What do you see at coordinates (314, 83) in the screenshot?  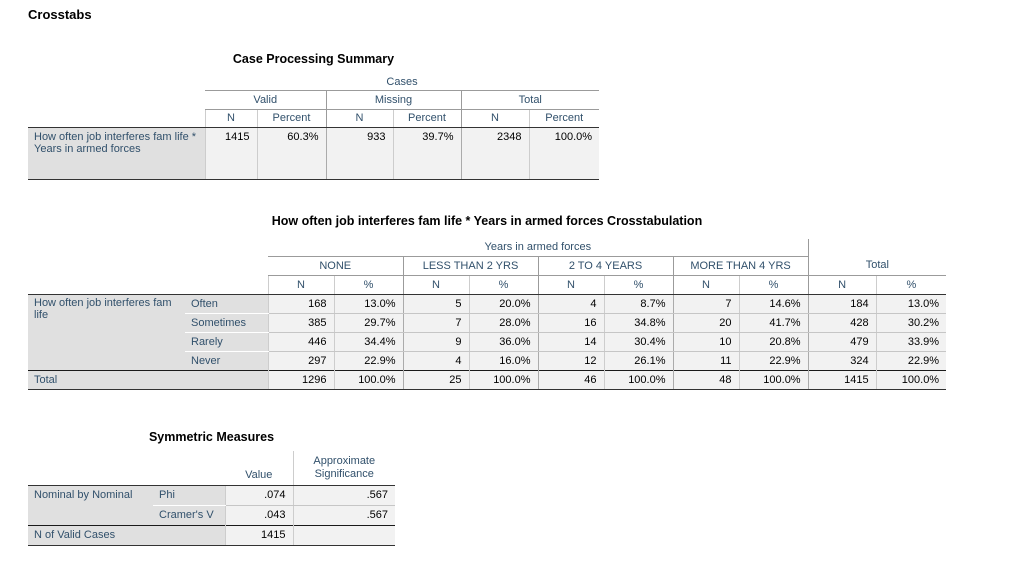 I see `cases-spanner-row: Cases` at bounding box center [314, 83].